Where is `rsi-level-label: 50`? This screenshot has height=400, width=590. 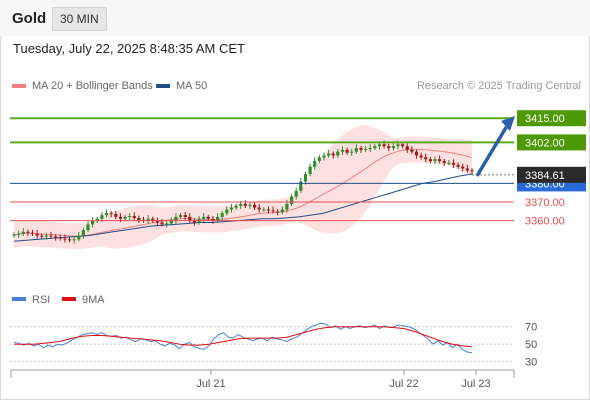
rsi-level-label: 50 is located at coordinates (531, 345).